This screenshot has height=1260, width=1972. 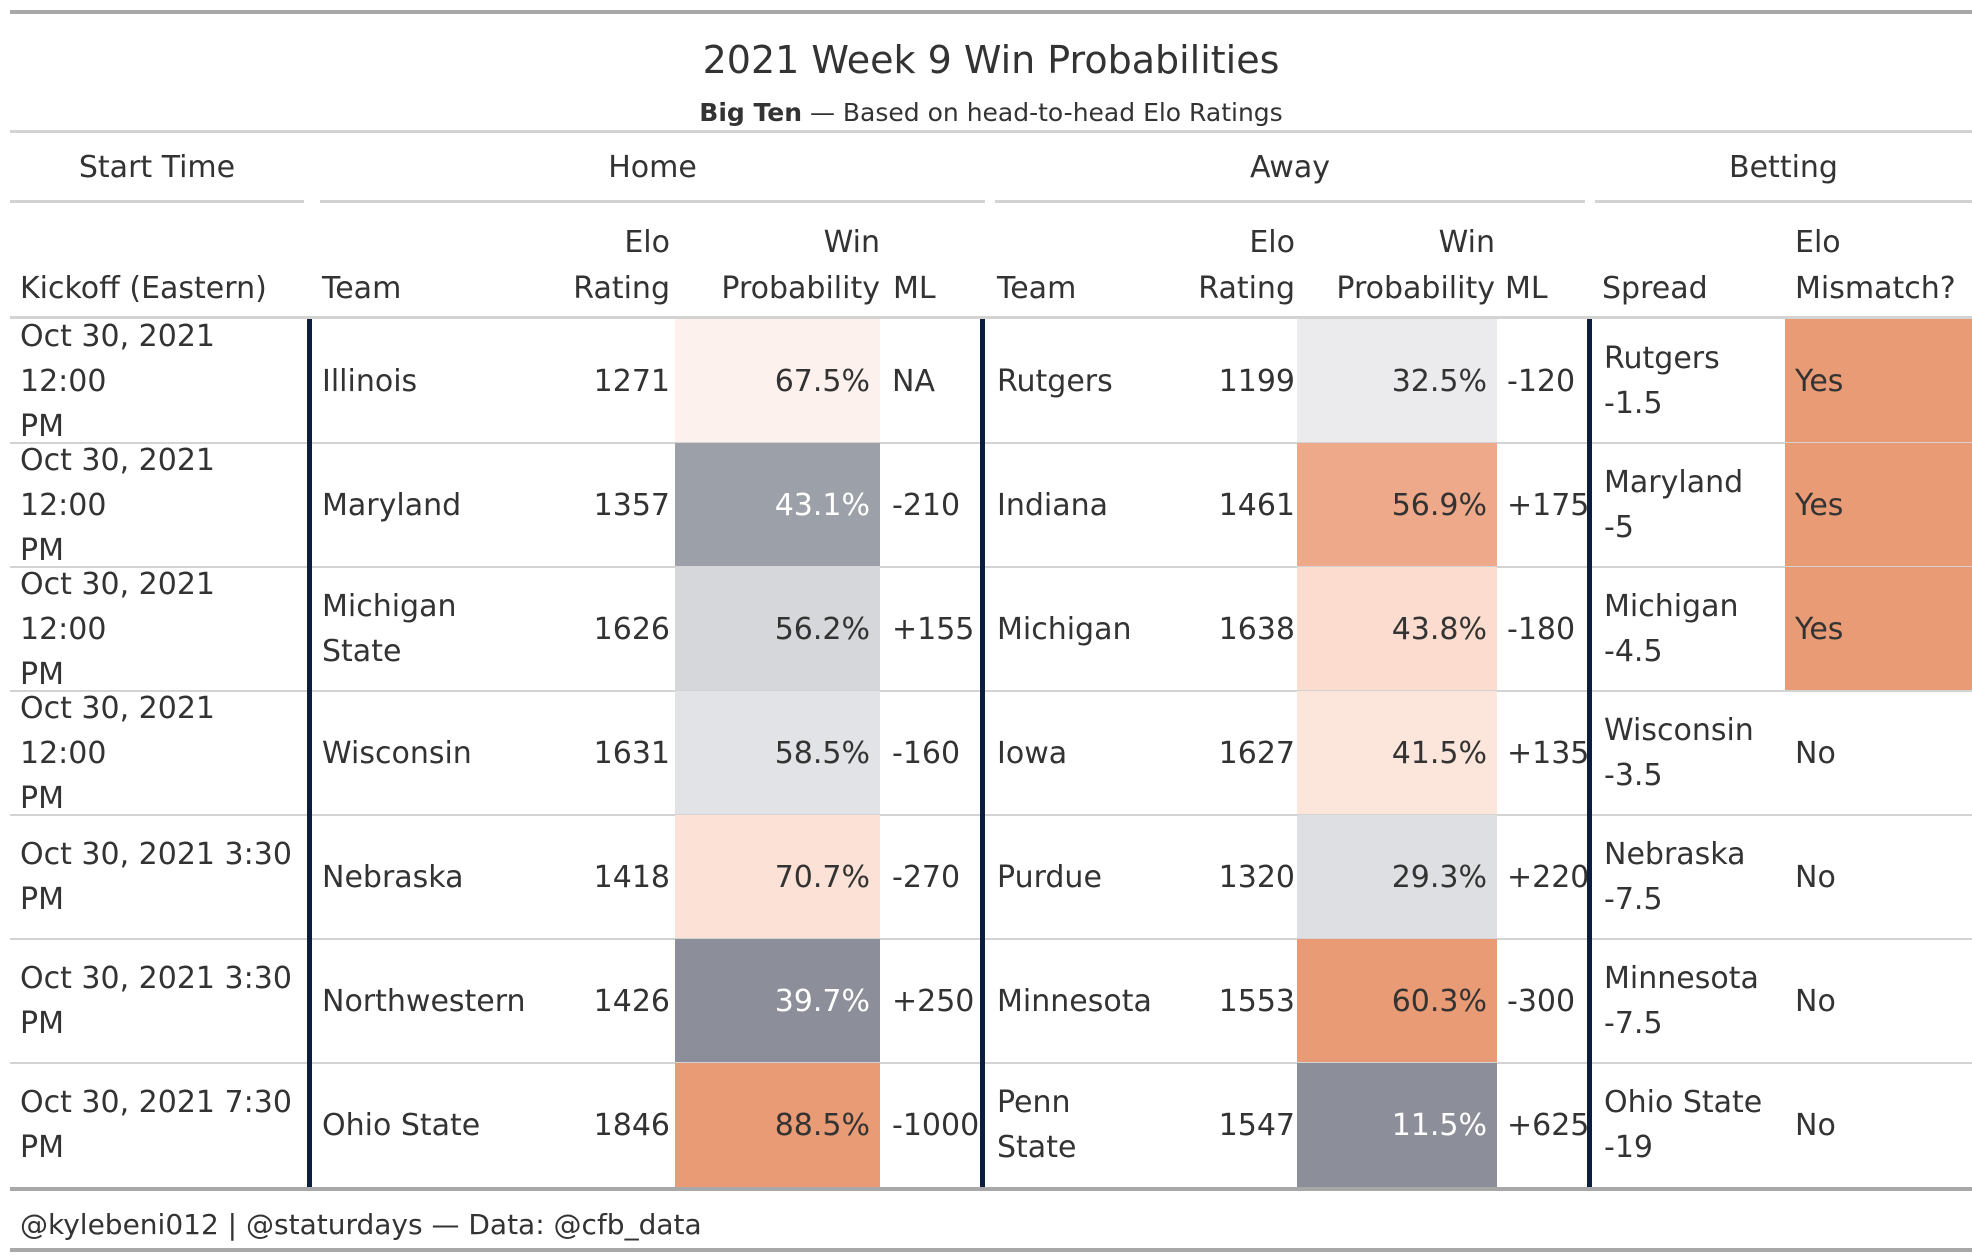 I want to click on cell-spread: Wisconsin -3.5, so click(x=1688, y=753).